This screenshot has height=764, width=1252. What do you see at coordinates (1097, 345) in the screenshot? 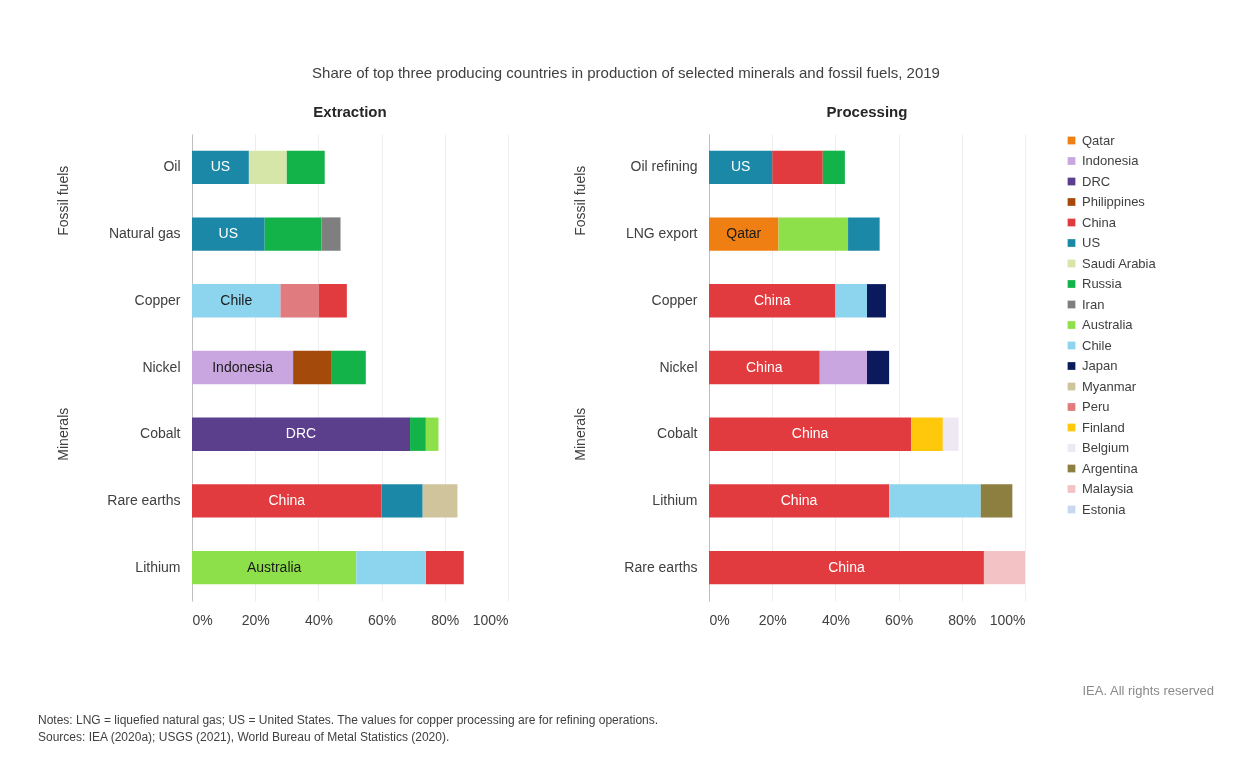
I see `legend-label: Chile` at bounding box center [1097, 345].